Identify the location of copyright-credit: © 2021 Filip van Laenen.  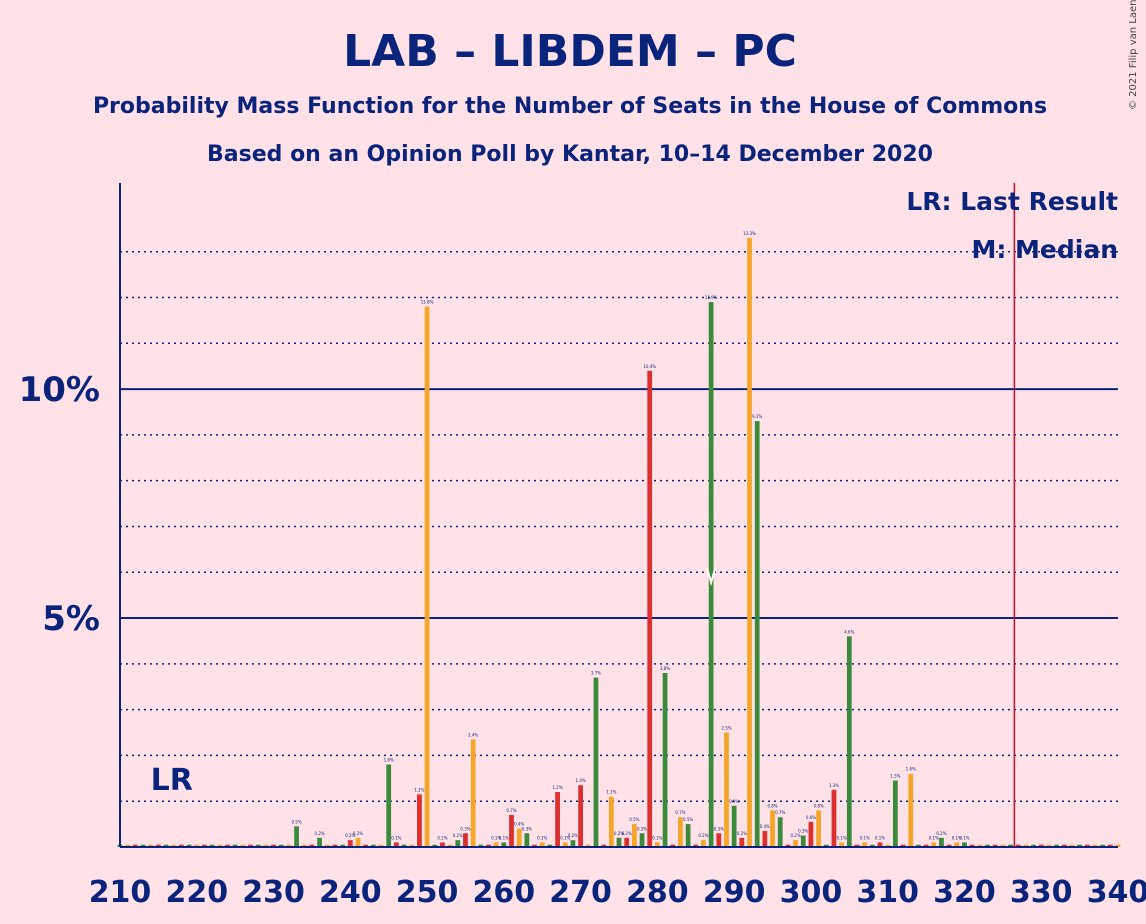
(1133, 55).